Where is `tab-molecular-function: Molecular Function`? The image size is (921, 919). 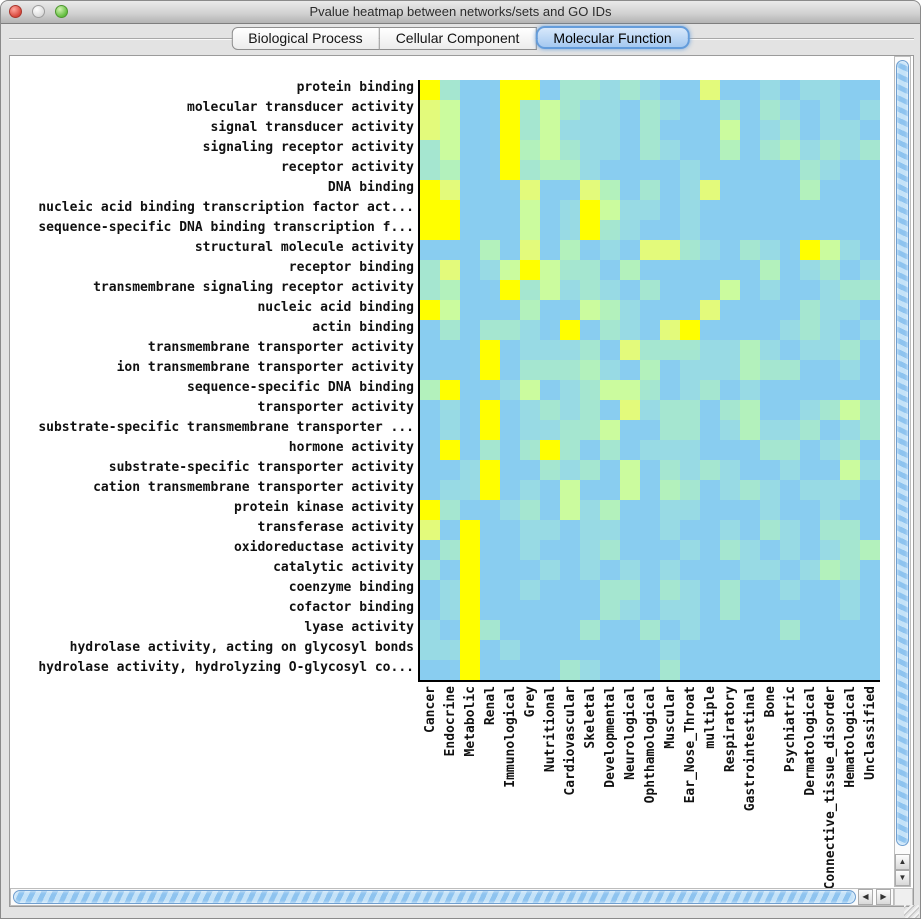
tab-molecular-function: Molecular Function is located at coordinates (612, 37).